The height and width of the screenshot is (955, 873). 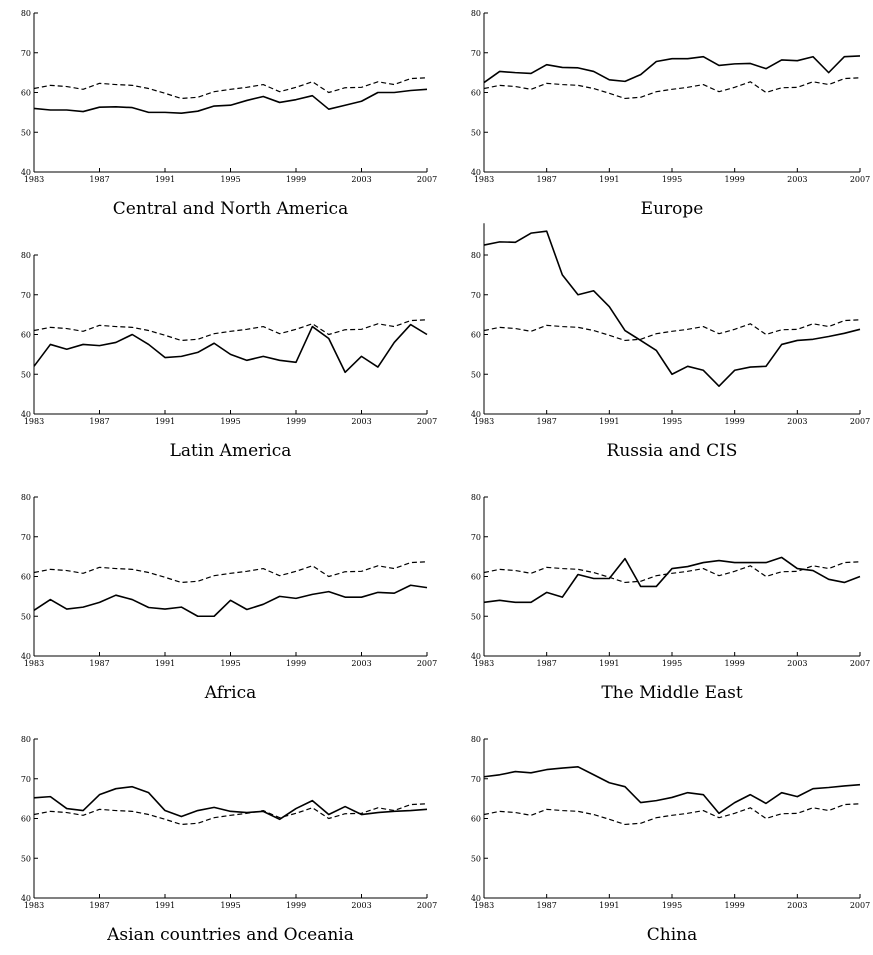 What do you see at coordinates (231, 451) in the screenshot?
I see `chart-caption: Latin America` at bounding box center [231, 451].